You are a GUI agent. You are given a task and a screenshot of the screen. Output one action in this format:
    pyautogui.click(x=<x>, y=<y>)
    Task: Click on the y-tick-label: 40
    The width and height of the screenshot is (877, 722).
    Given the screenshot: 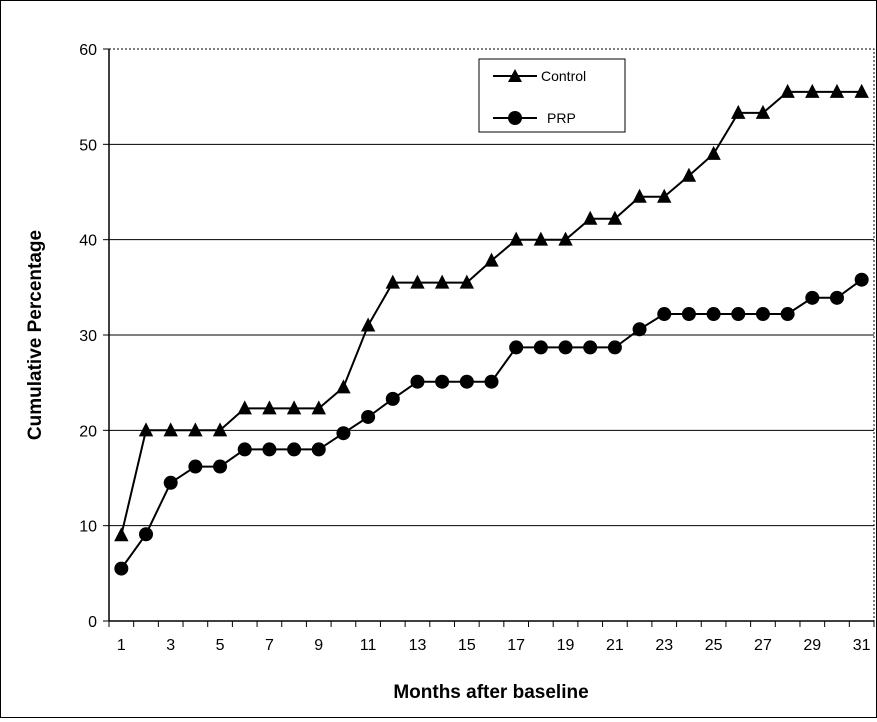 What is the action you would take?
    pyautogui.click(x=88, y=241)
    